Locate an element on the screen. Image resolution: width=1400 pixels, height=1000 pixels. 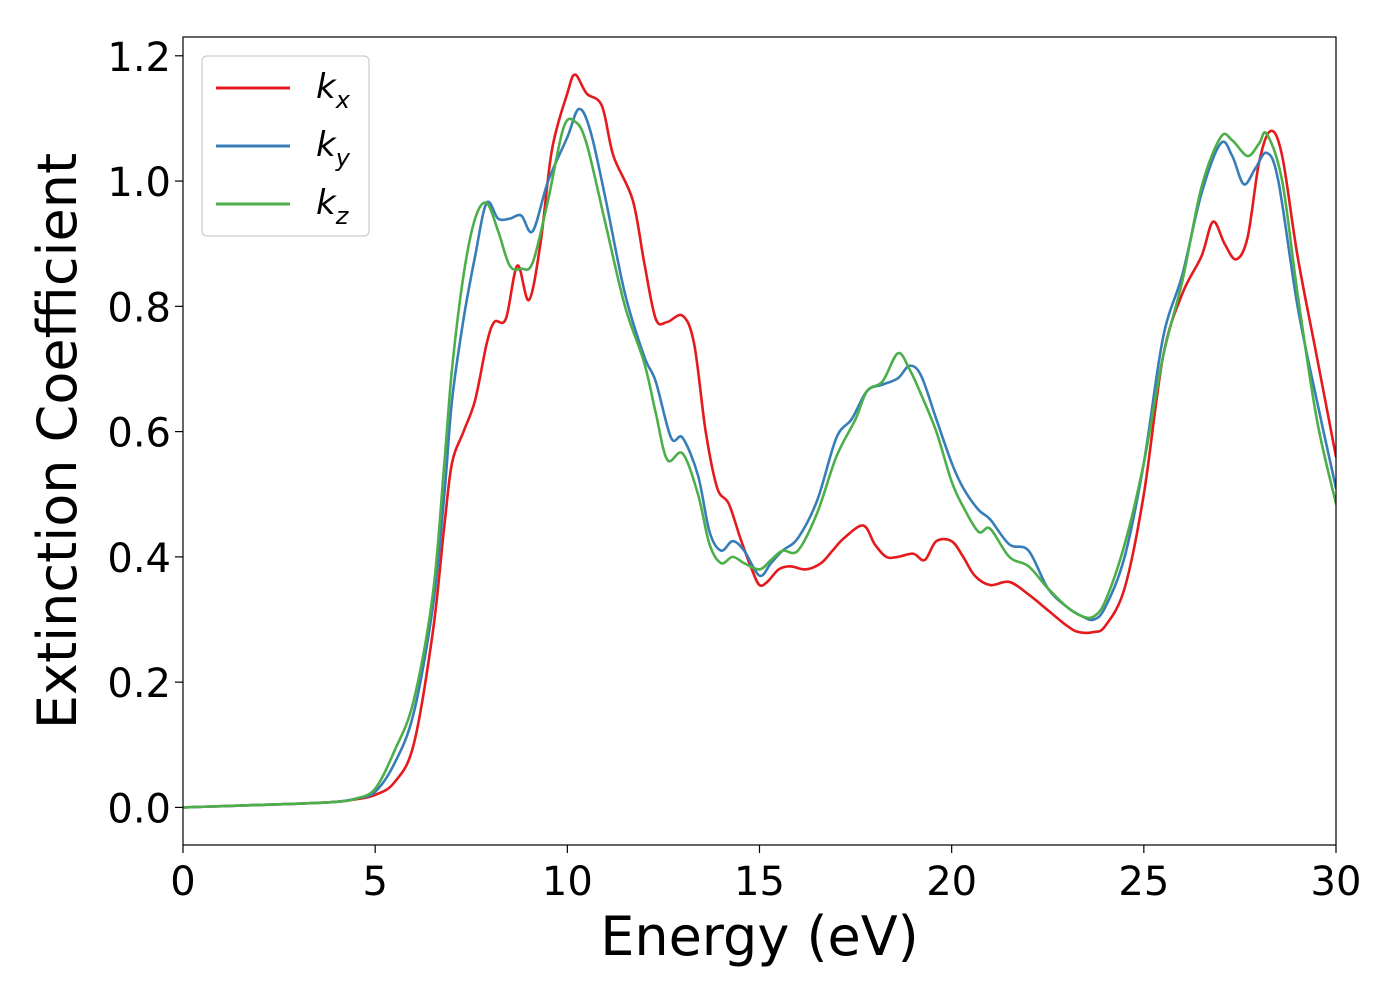
x-axis-ticks: 0 5 10 15 20 25 30 is located at coordinates (765, 875).